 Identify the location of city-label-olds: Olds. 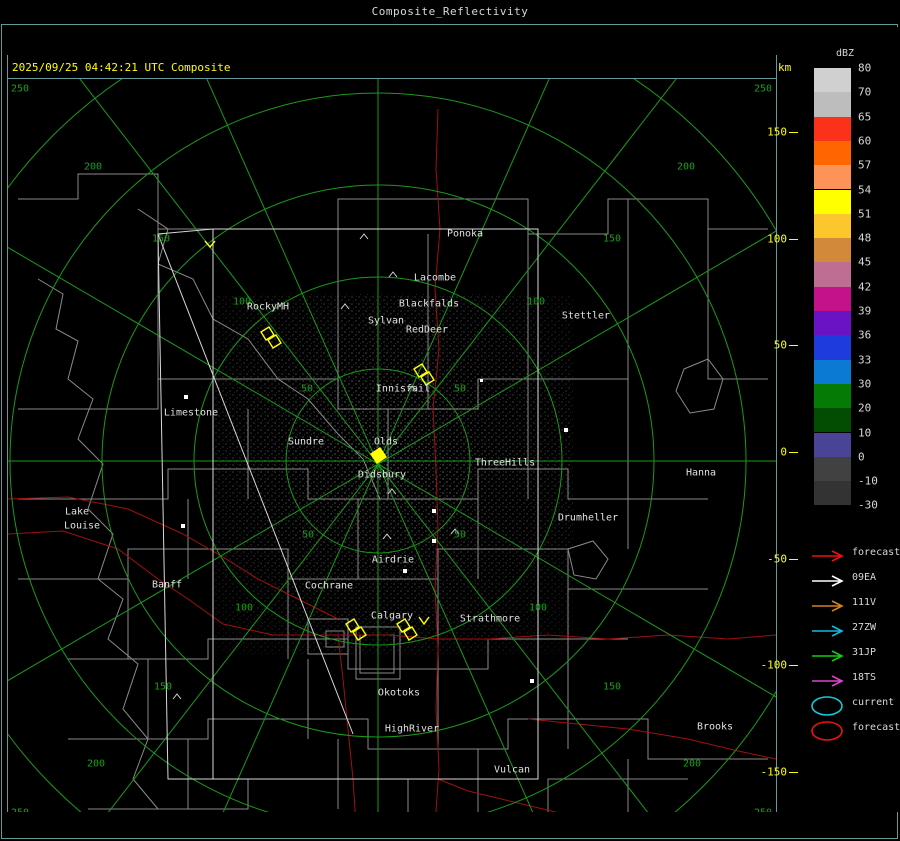
(386, 442).